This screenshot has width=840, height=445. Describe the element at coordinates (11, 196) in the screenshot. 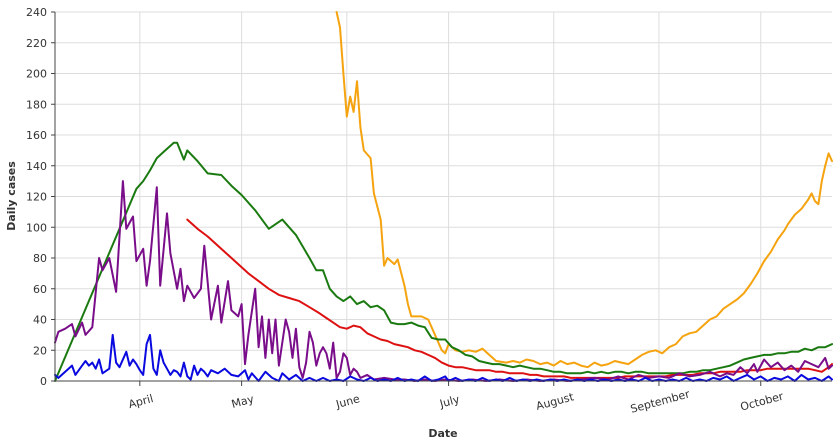

I see `y-axis-title: Daily cases` at that location.